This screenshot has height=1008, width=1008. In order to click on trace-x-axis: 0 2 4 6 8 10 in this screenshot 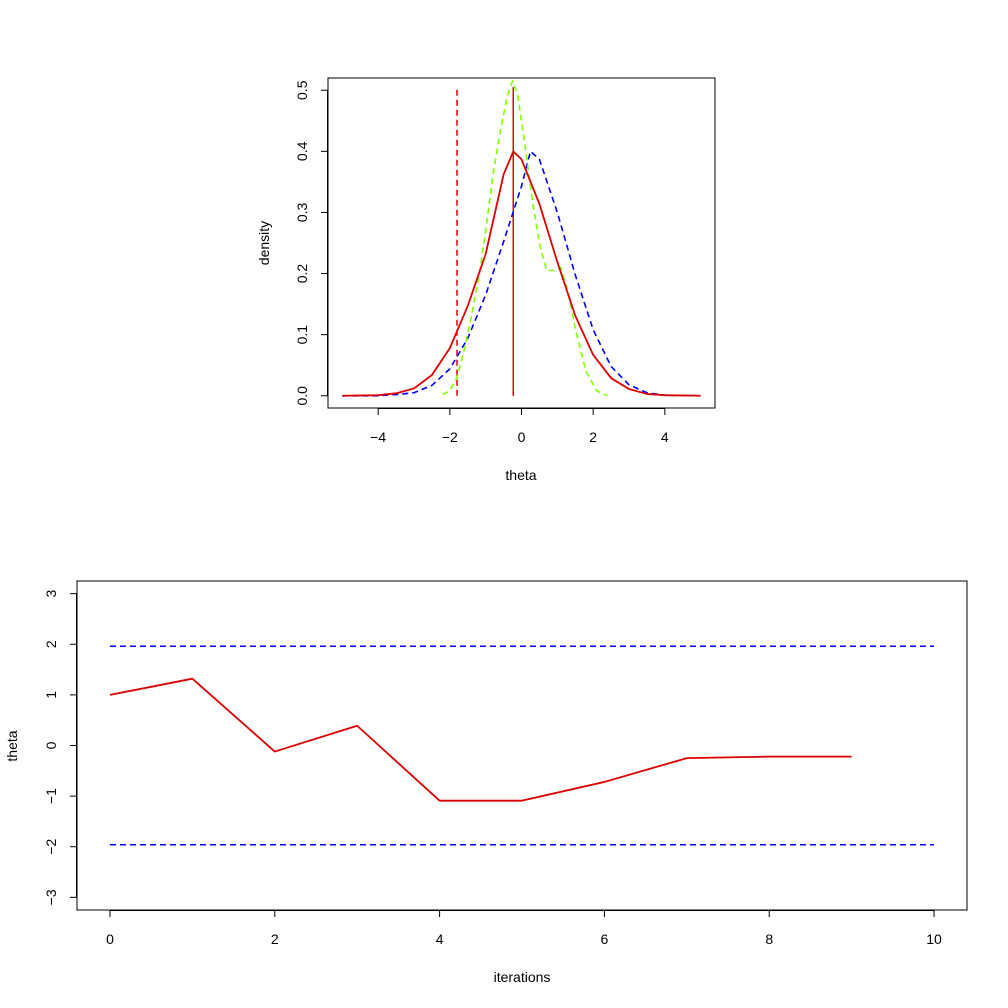, I will do `click(524, 928)`.